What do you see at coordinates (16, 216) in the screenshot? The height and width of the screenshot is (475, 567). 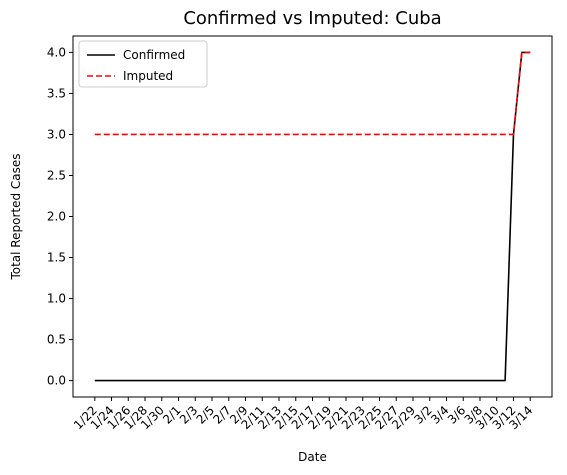 I see `y-axis-label: Total Reported Cases` at bounding box center [16, 216].